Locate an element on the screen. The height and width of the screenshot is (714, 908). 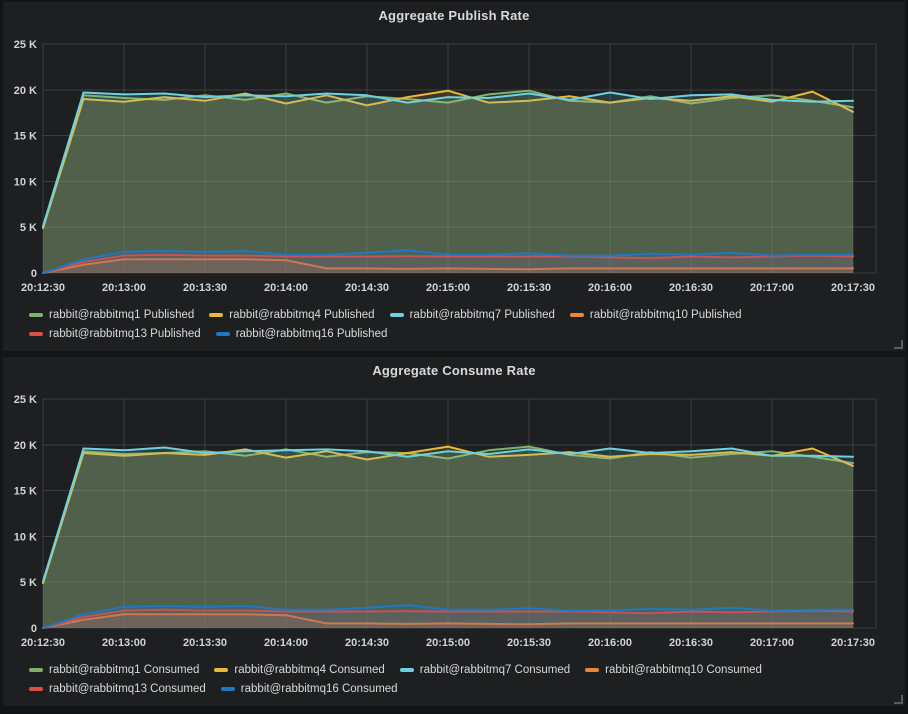
panel-header: Aggregate Publish Rate is located at coordinates (454, 15).